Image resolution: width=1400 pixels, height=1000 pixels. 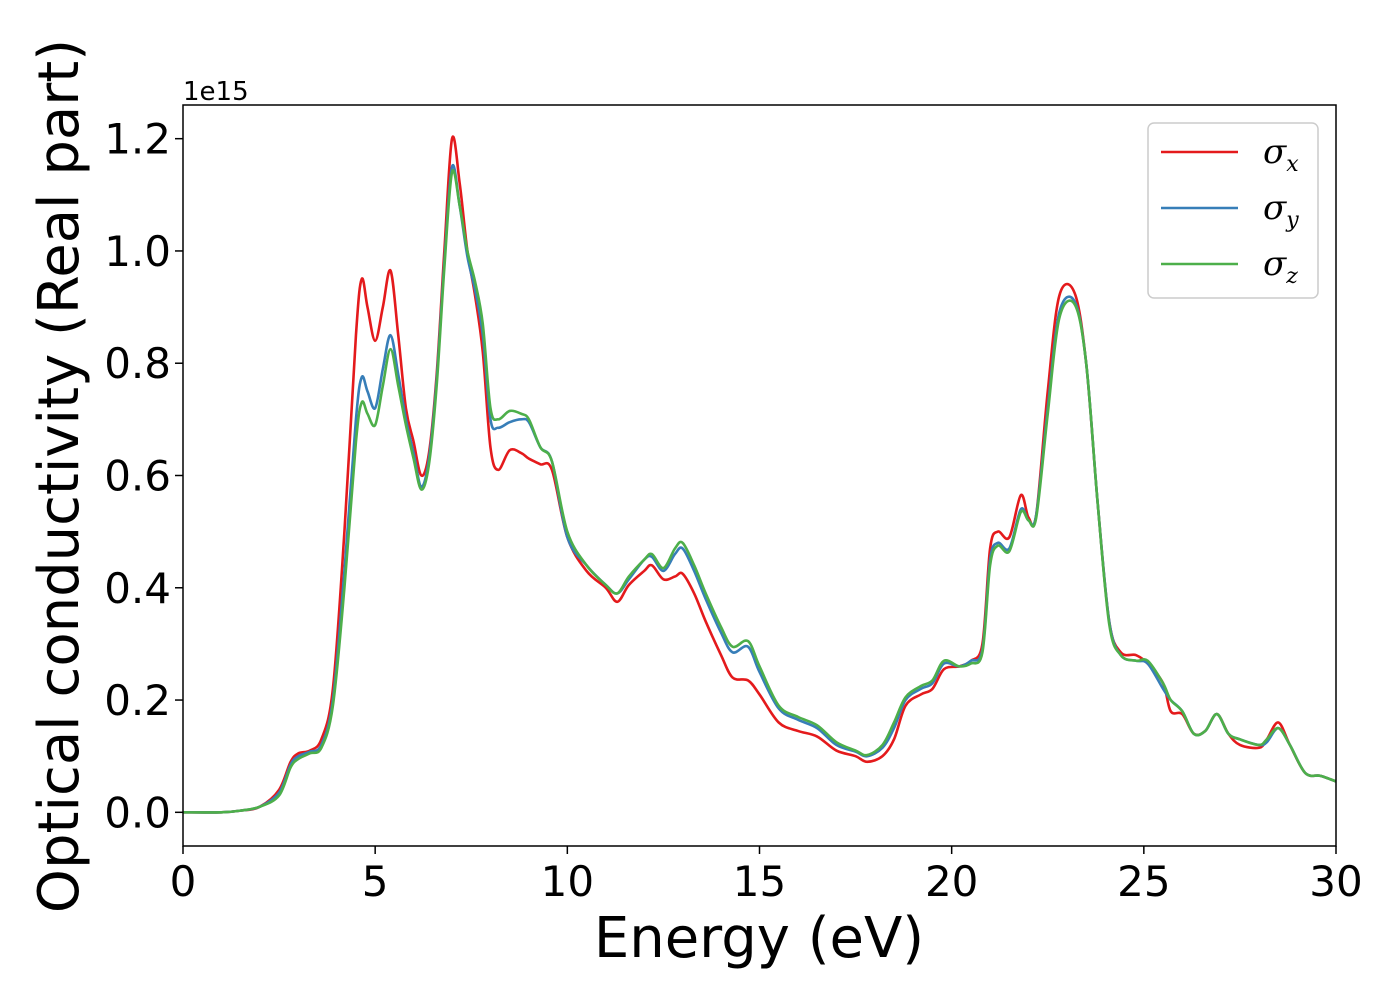 What do you see at coordinates (137, 363) in the screenshot?
I see `y-tick-label: 0.8` at bounding box center [137, 363].